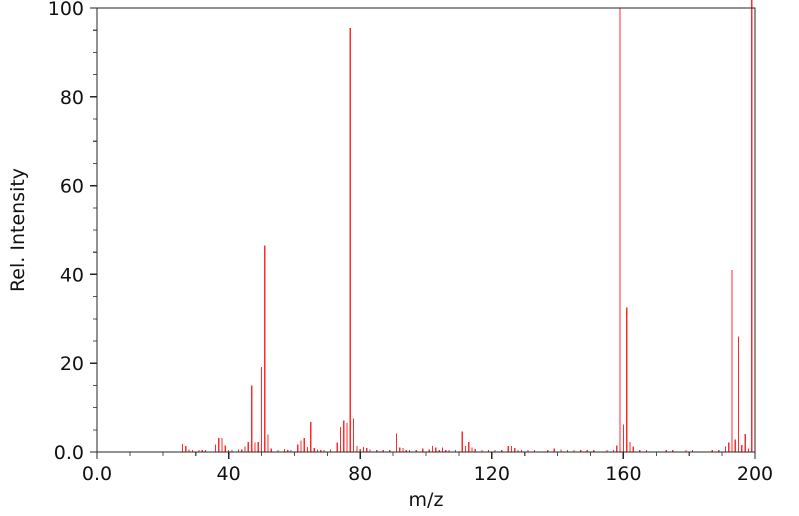 The image size is (799, 516). What do you see at coordinates (69, 453) in the screenshot?
I see `y-tick-label: 0.0` at bounding box center [69, 453].